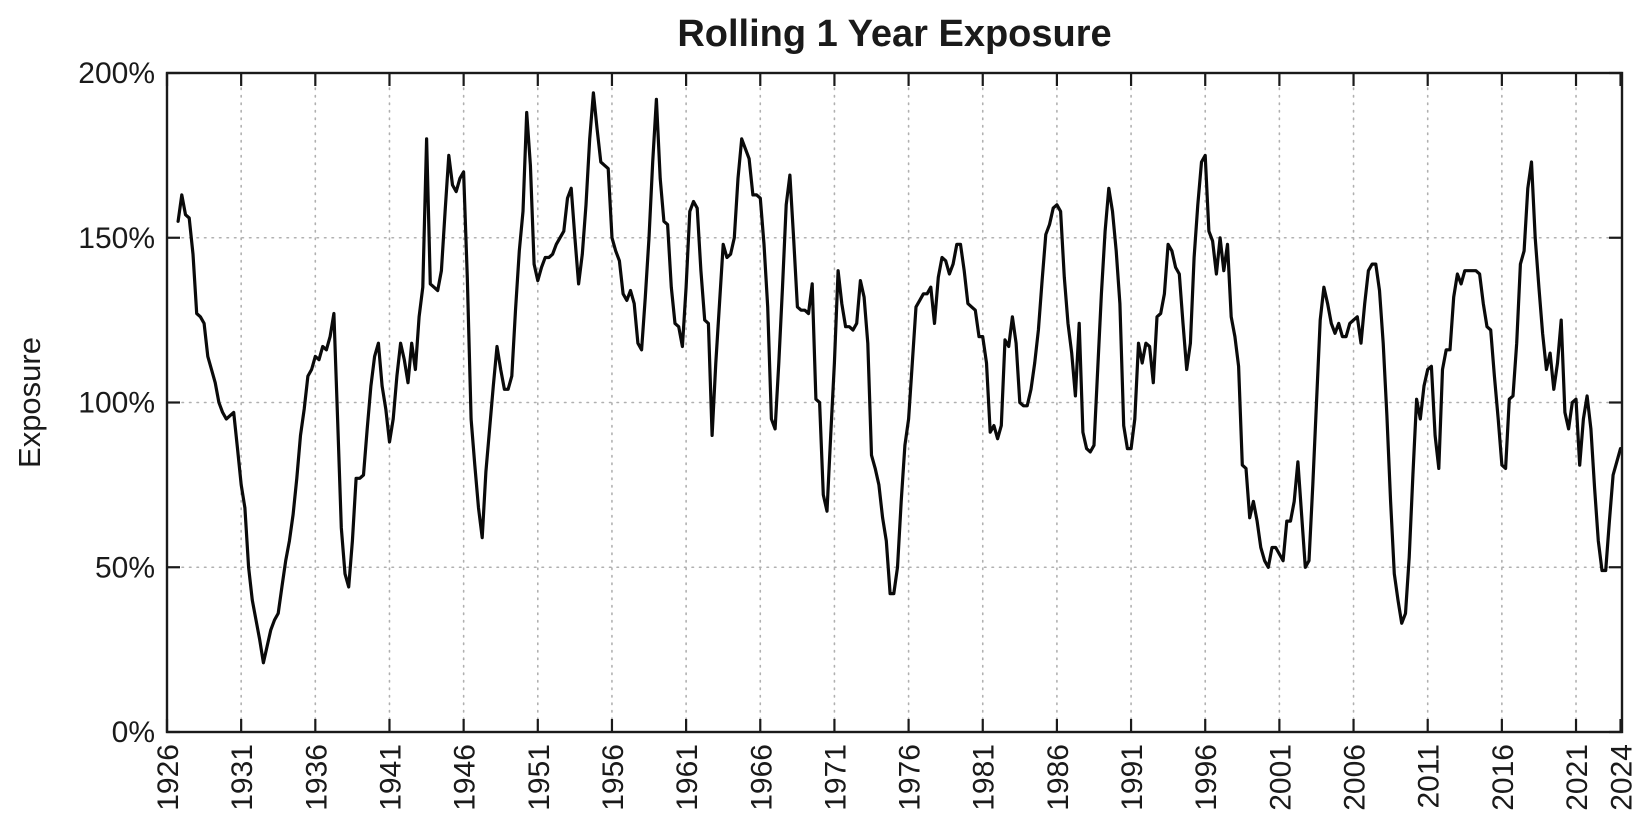 The height and width of the screenshot is (833, 1647). I want to click on y-tick-labels: 0% 50% 100% 150% 200%, so click(116, 403).